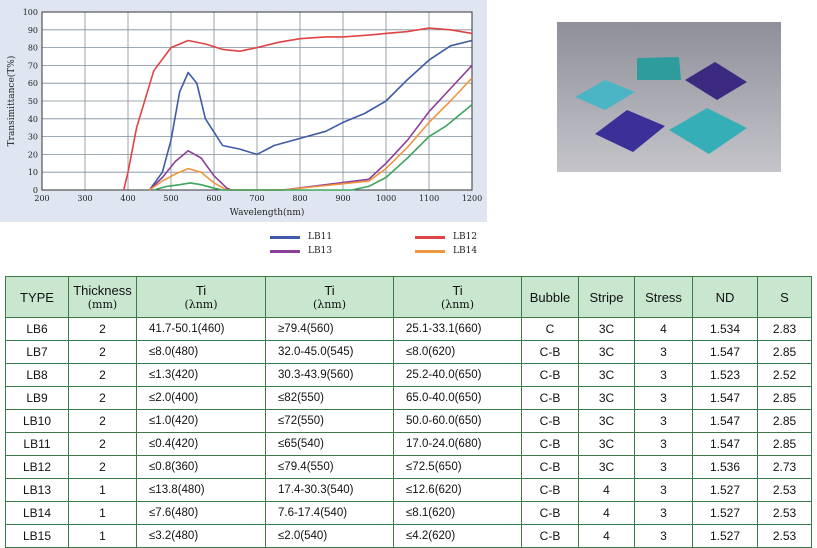 The width and height of the screenshot is (817, 548). I want to click on x-tick-label: 1200, so click(472, 198).